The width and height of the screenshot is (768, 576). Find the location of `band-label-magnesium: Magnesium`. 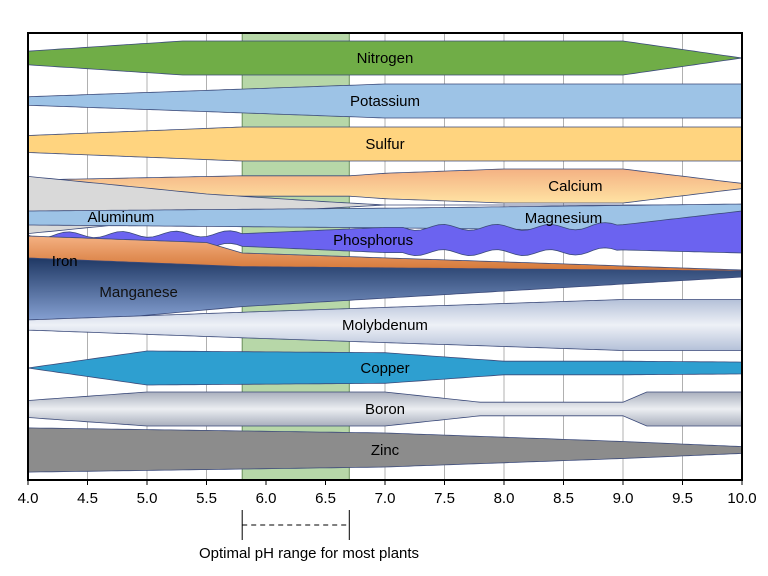

band-label-magnesium: Magnesium is located at coordinates (564, 218).